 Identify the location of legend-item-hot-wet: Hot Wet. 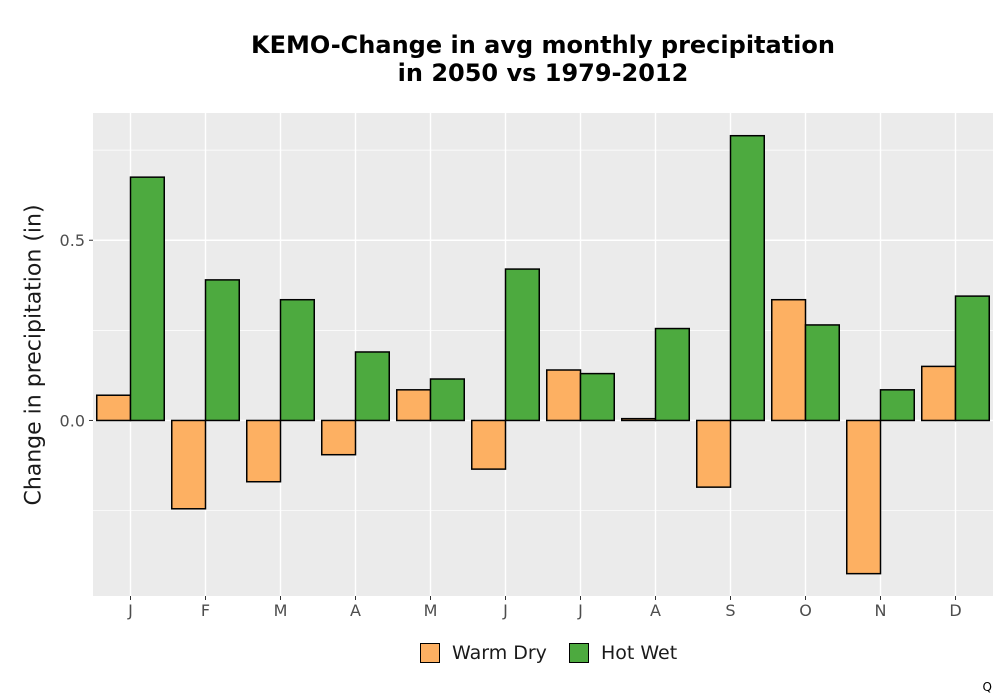
(623, 653).